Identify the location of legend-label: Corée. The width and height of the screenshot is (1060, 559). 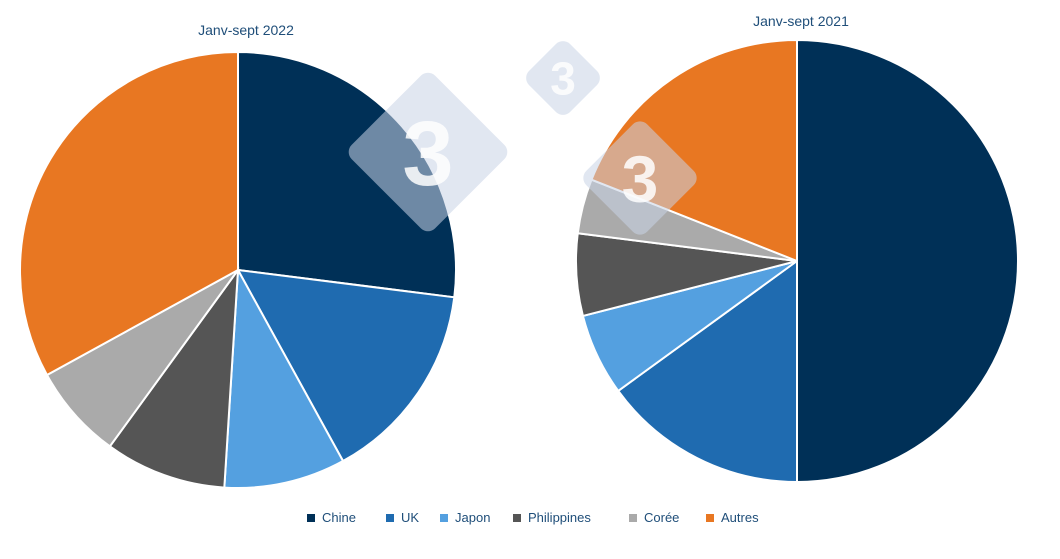
(661, 517).